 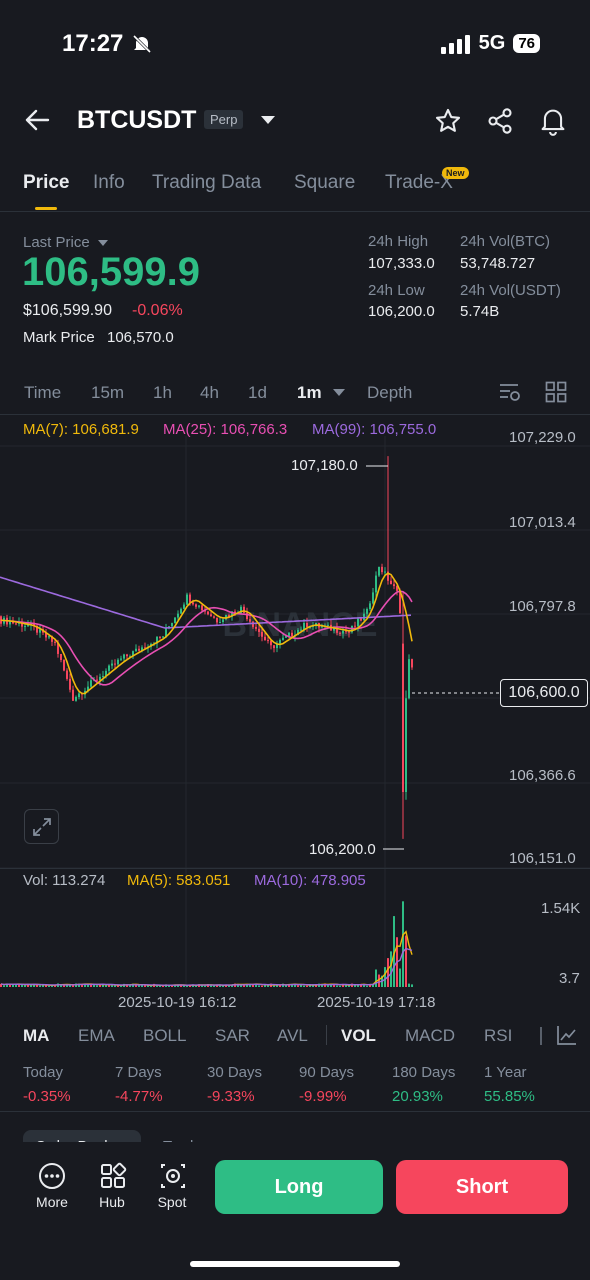 I want to click on tab-trade-x: Trade-X, so click(x=419, y=182).